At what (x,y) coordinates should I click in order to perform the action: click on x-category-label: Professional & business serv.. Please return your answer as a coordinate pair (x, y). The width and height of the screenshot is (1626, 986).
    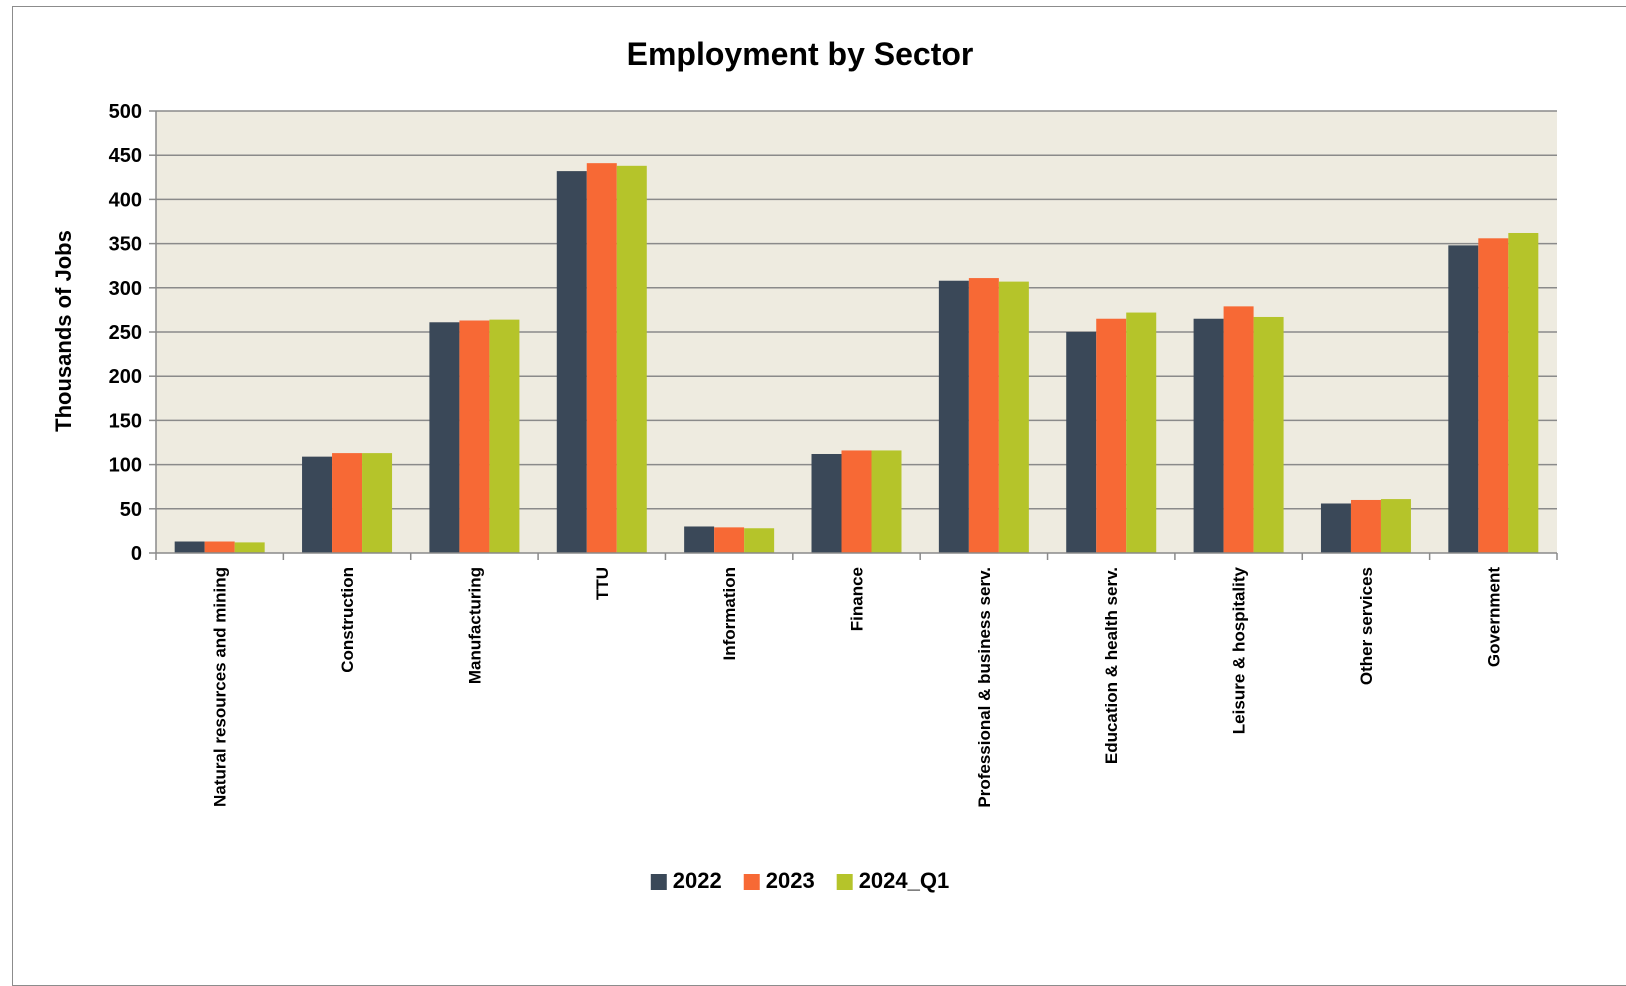
    Looking at the image, I should click on (984, 687).